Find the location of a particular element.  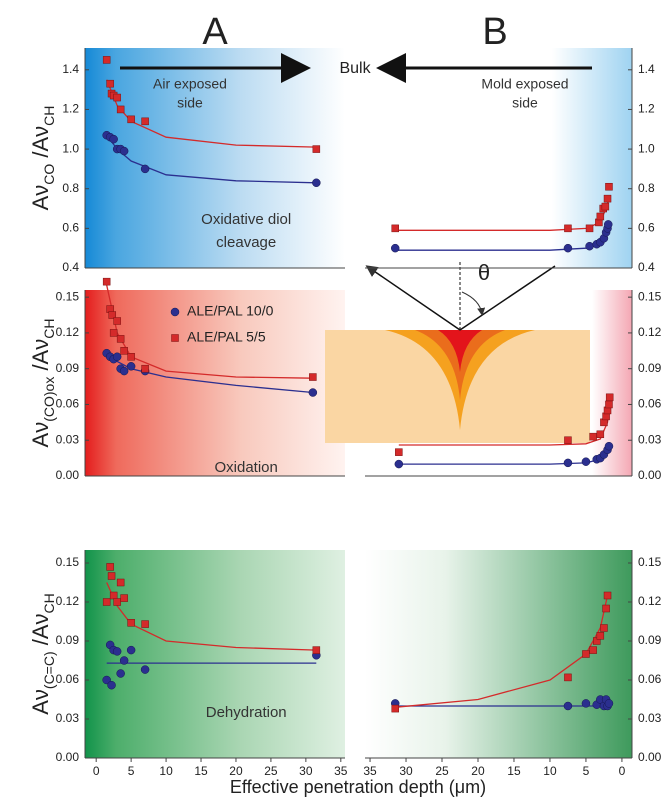

y-axis-title-part: (C=C) is located at coordinates (49, 670).